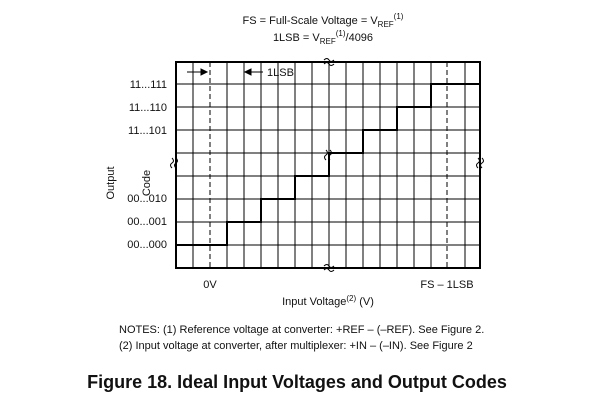 This screenshot has height=411, width=594. I want to click on y-title: Code, so click(147, 183).